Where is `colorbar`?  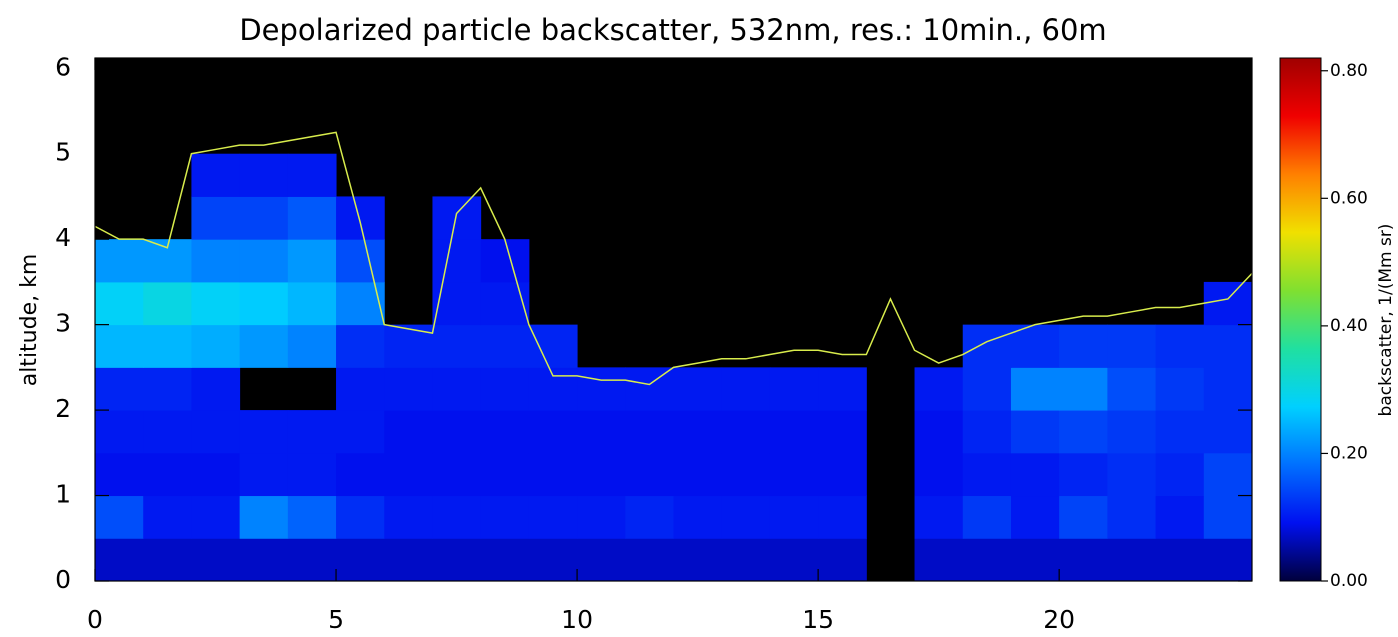 colorbar is located at coordinates (1300, 319).